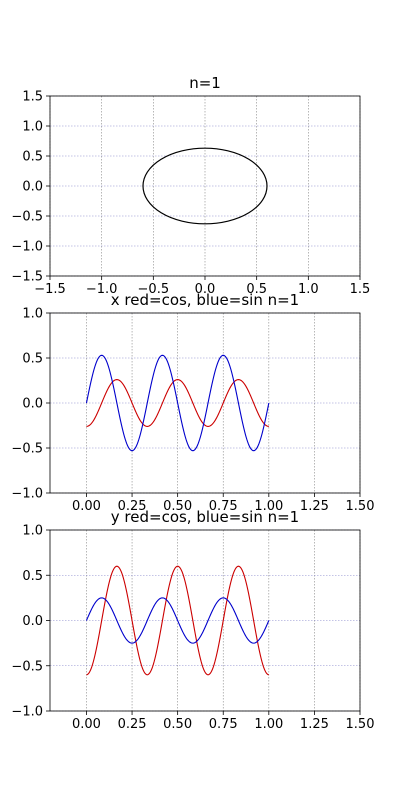  What do you see at coordinates (50, 289) in the screenshot?
I see `x-tick-label: −1.5` at bounding box center [50, 289].